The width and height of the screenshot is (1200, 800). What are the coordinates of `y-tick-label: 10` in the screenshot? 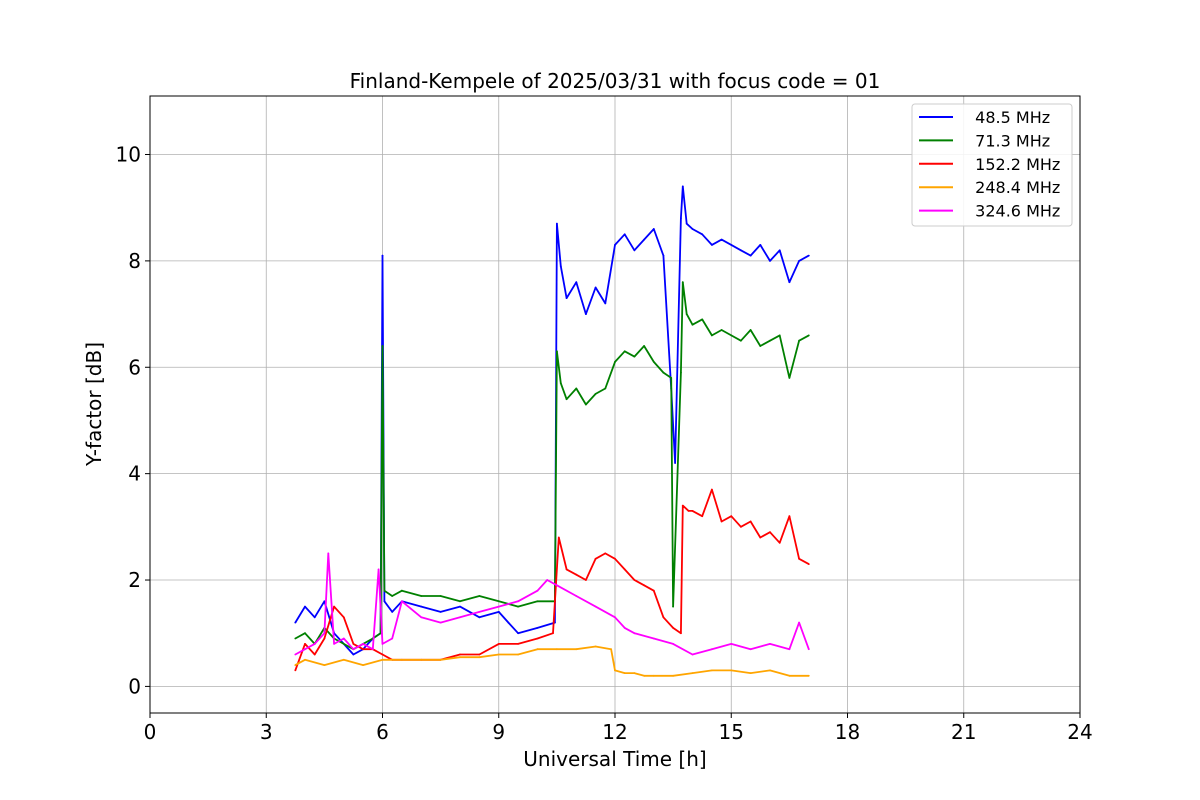 It's located at (128, 155).